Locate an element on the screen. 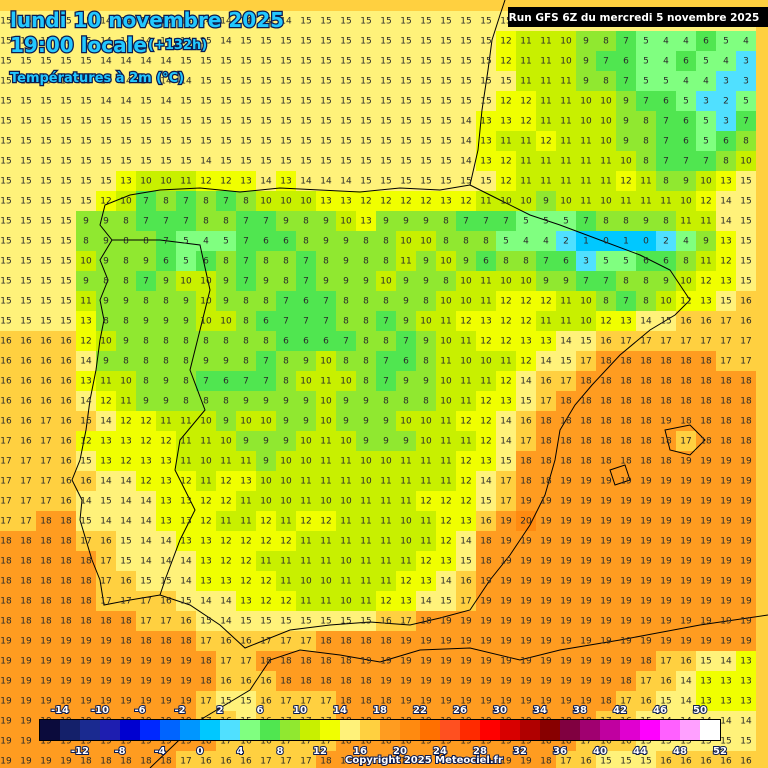 The height and width of the screenshot is (768, 768). temperature-value: 13 is located at coordinates (745, 682).